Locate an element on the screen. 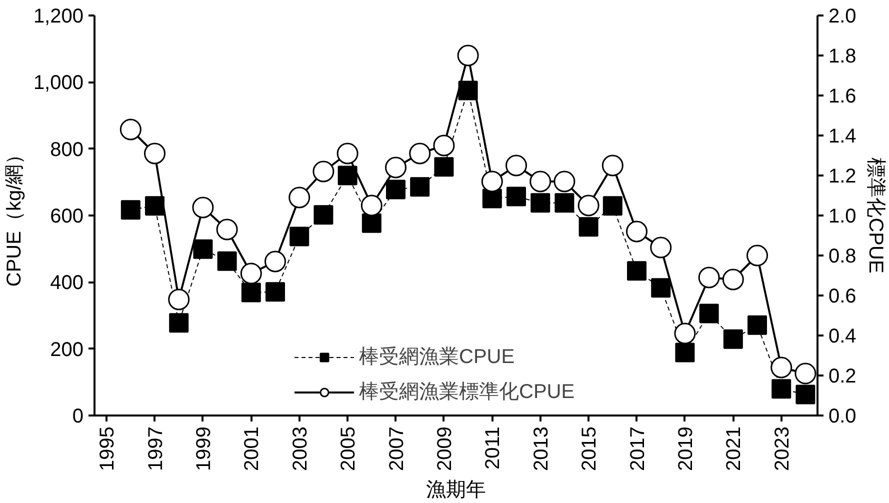  x-tick-label: 1999 is located at coordinates (203, 448).